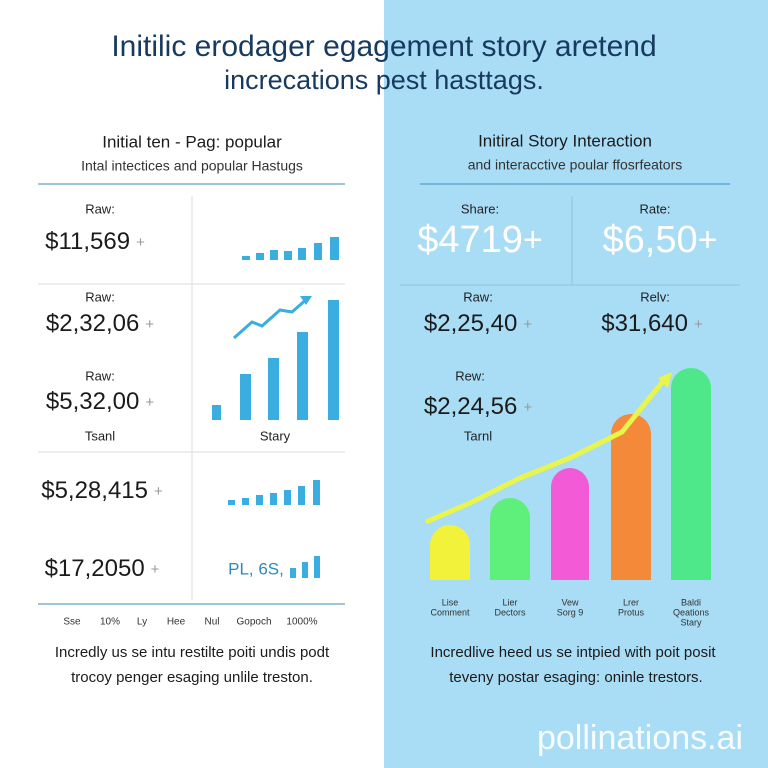  I want to click on bar-label: Lise, so click(450, 602).